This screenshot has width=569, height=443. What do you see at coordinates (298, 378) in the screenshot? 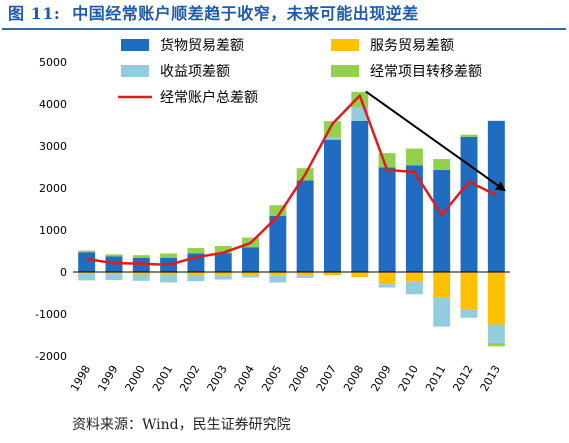
I see `x-tick-label: 2006` at bounding box center [298, 378].